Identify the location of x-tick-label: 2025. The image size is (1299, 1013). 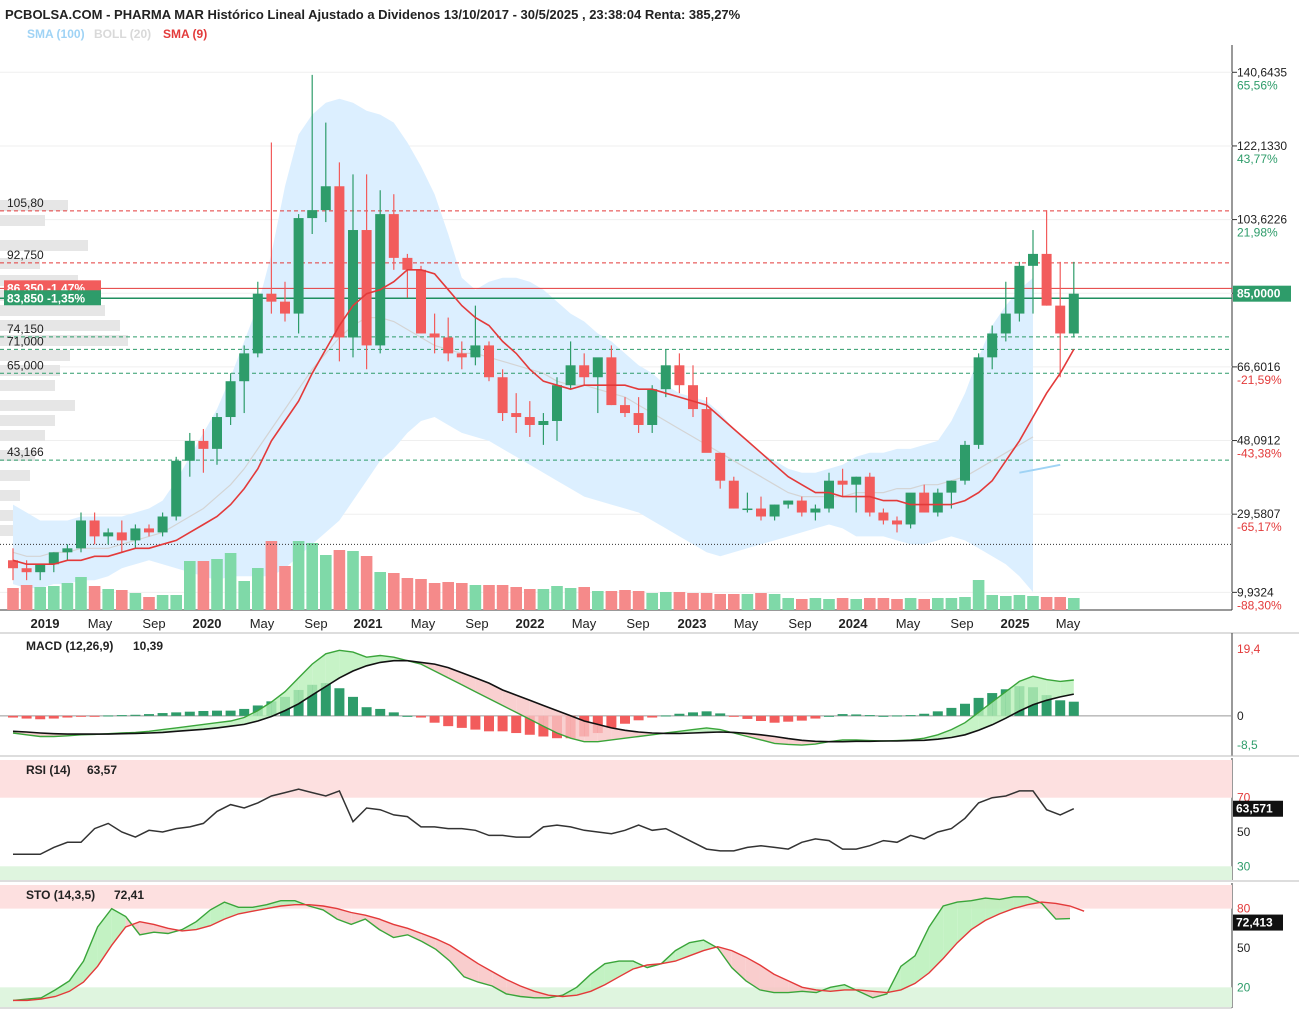
(1015, 623).